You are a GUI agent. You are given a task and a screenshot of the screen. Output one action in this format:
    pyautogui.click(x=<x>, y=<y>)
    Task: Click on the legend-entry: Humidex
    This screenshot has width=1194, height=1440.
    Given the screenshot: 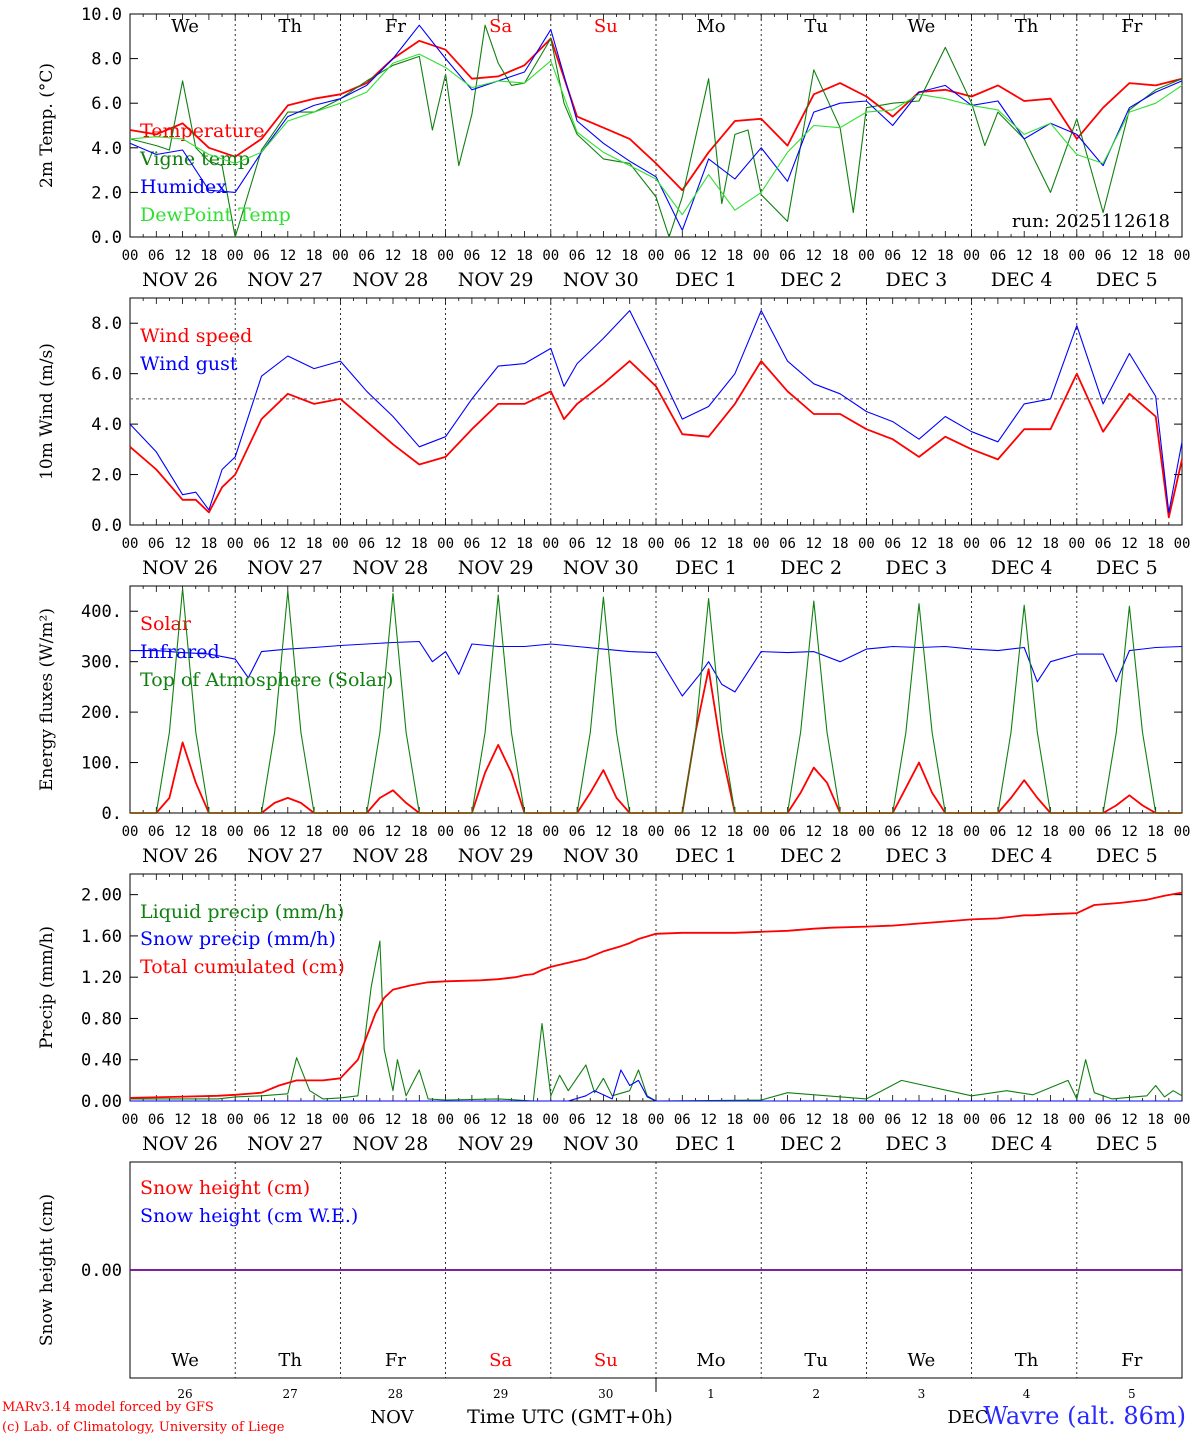 What is the action you would take?
    pyautogui.click(x=183, y=187)
    